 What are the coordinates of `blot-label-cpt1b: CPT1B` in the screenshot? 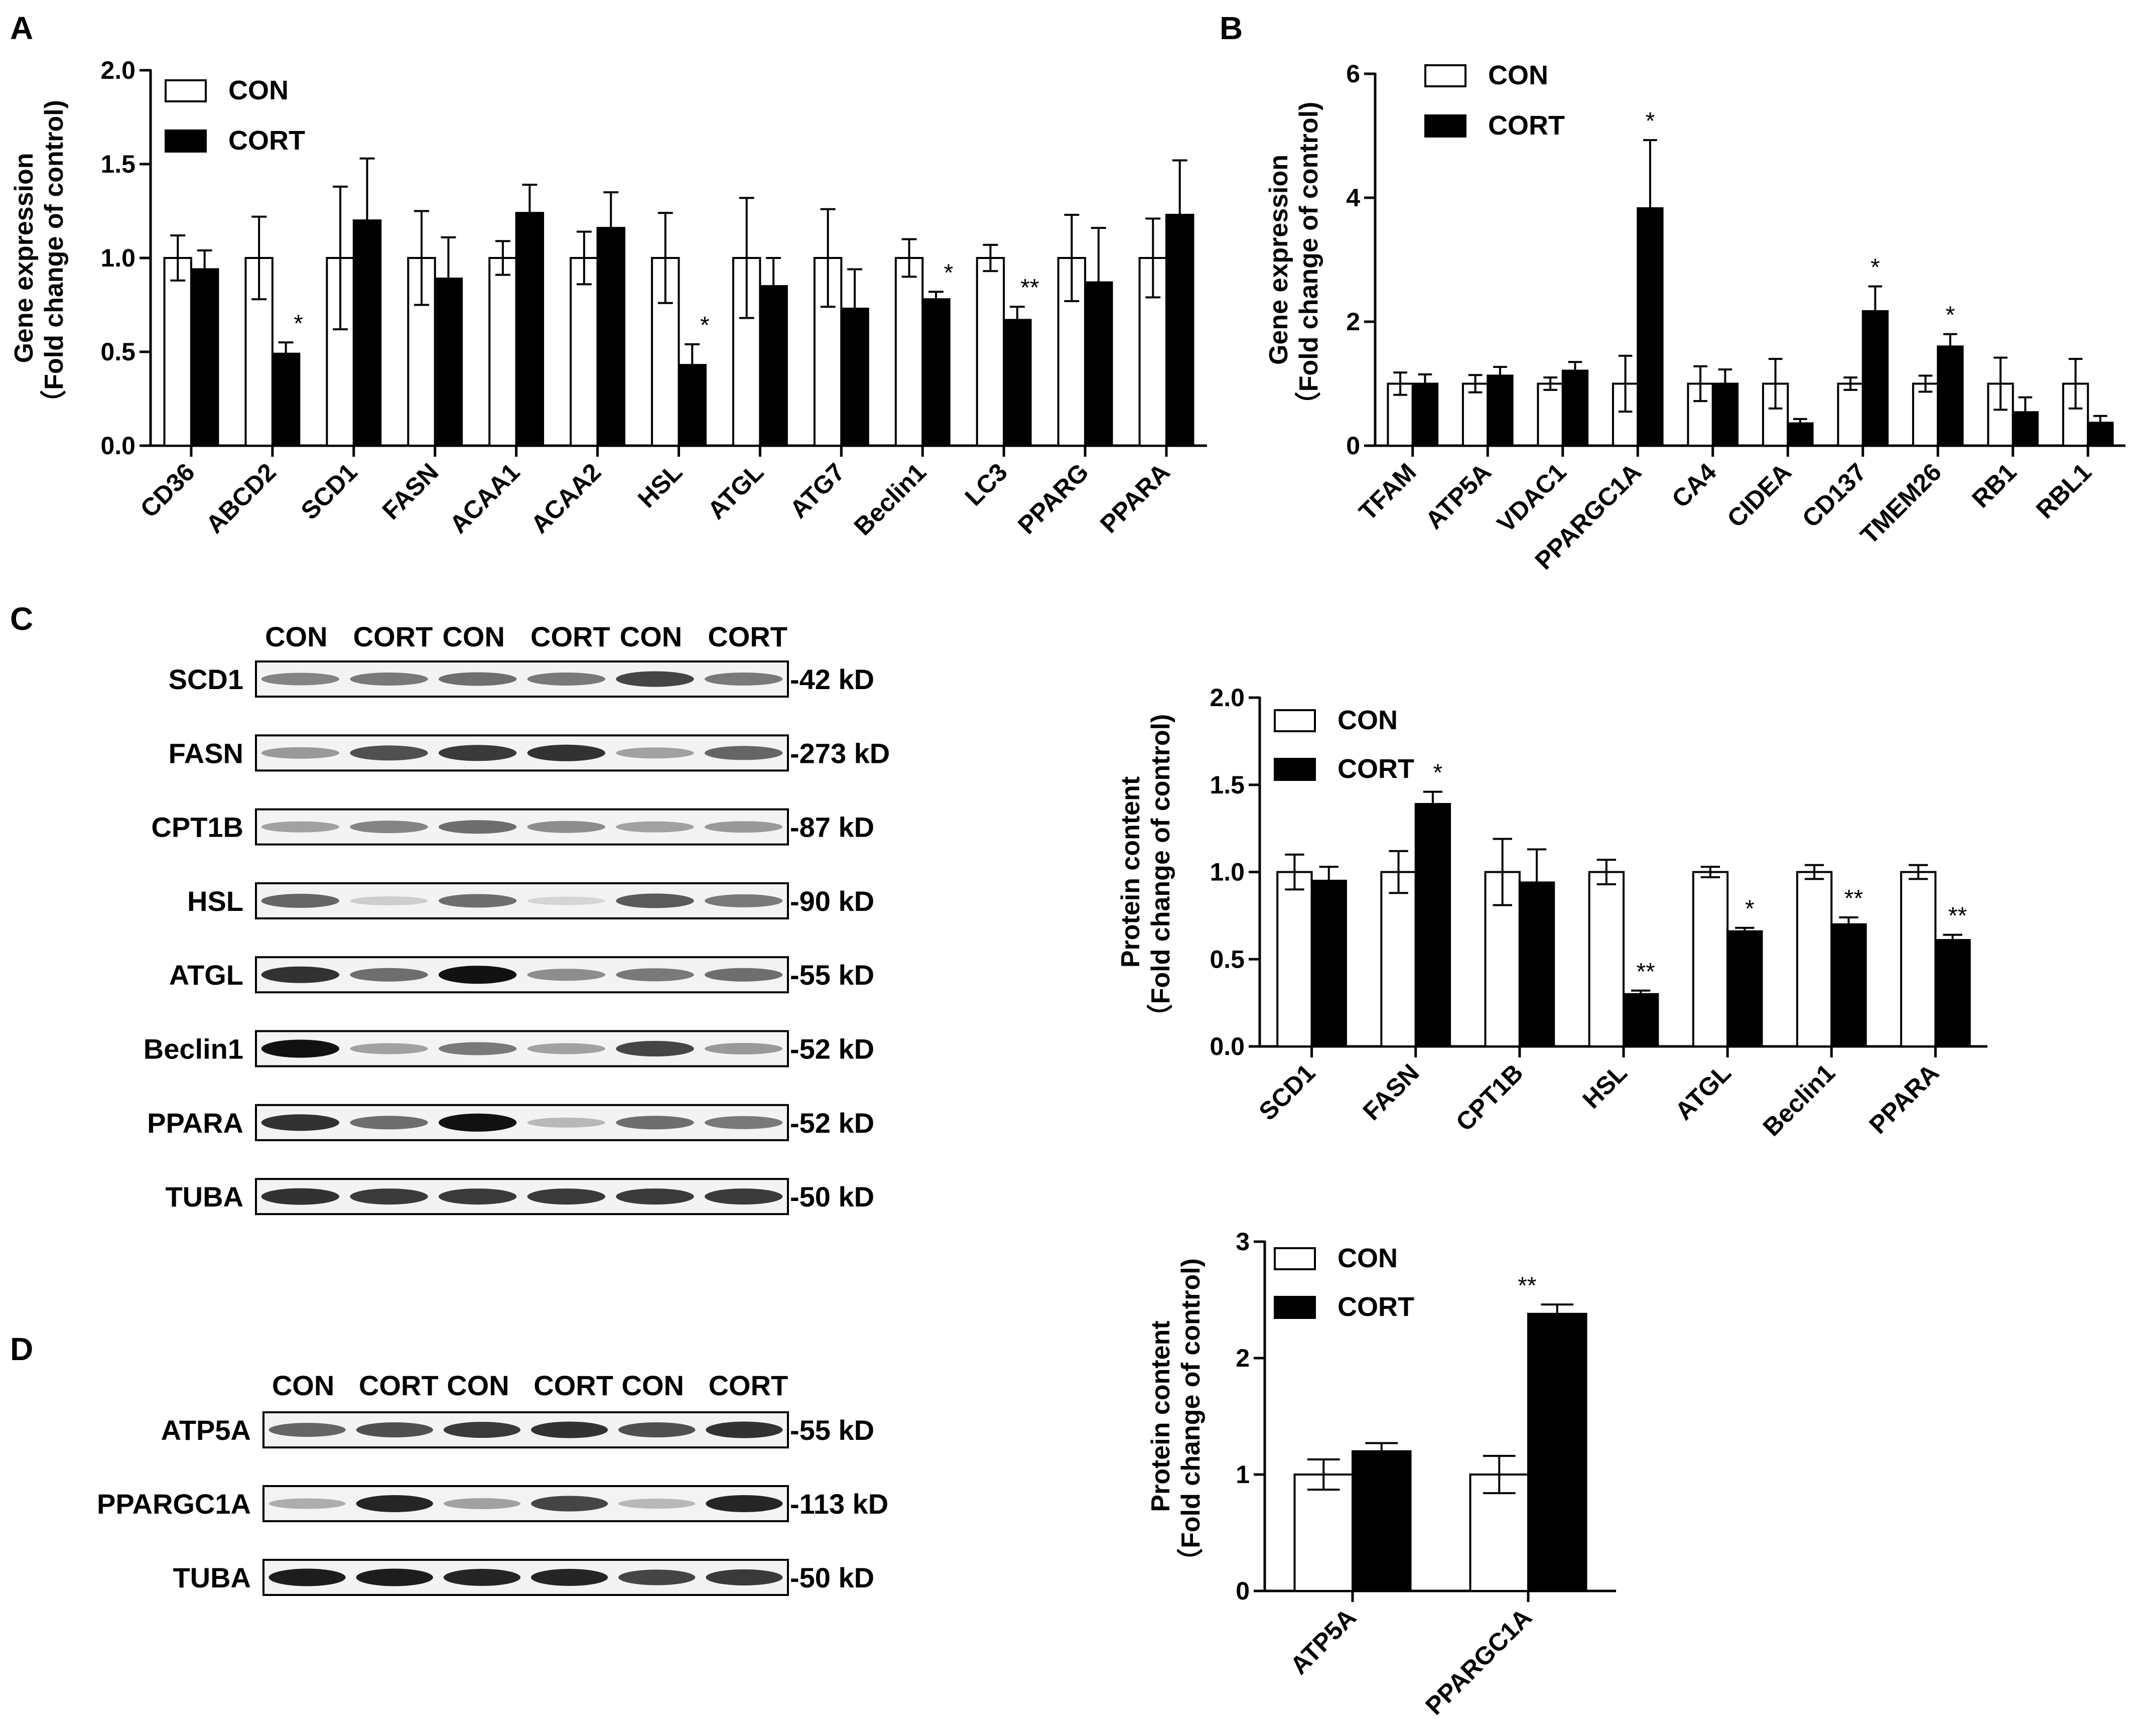 It's located at (197, 827).